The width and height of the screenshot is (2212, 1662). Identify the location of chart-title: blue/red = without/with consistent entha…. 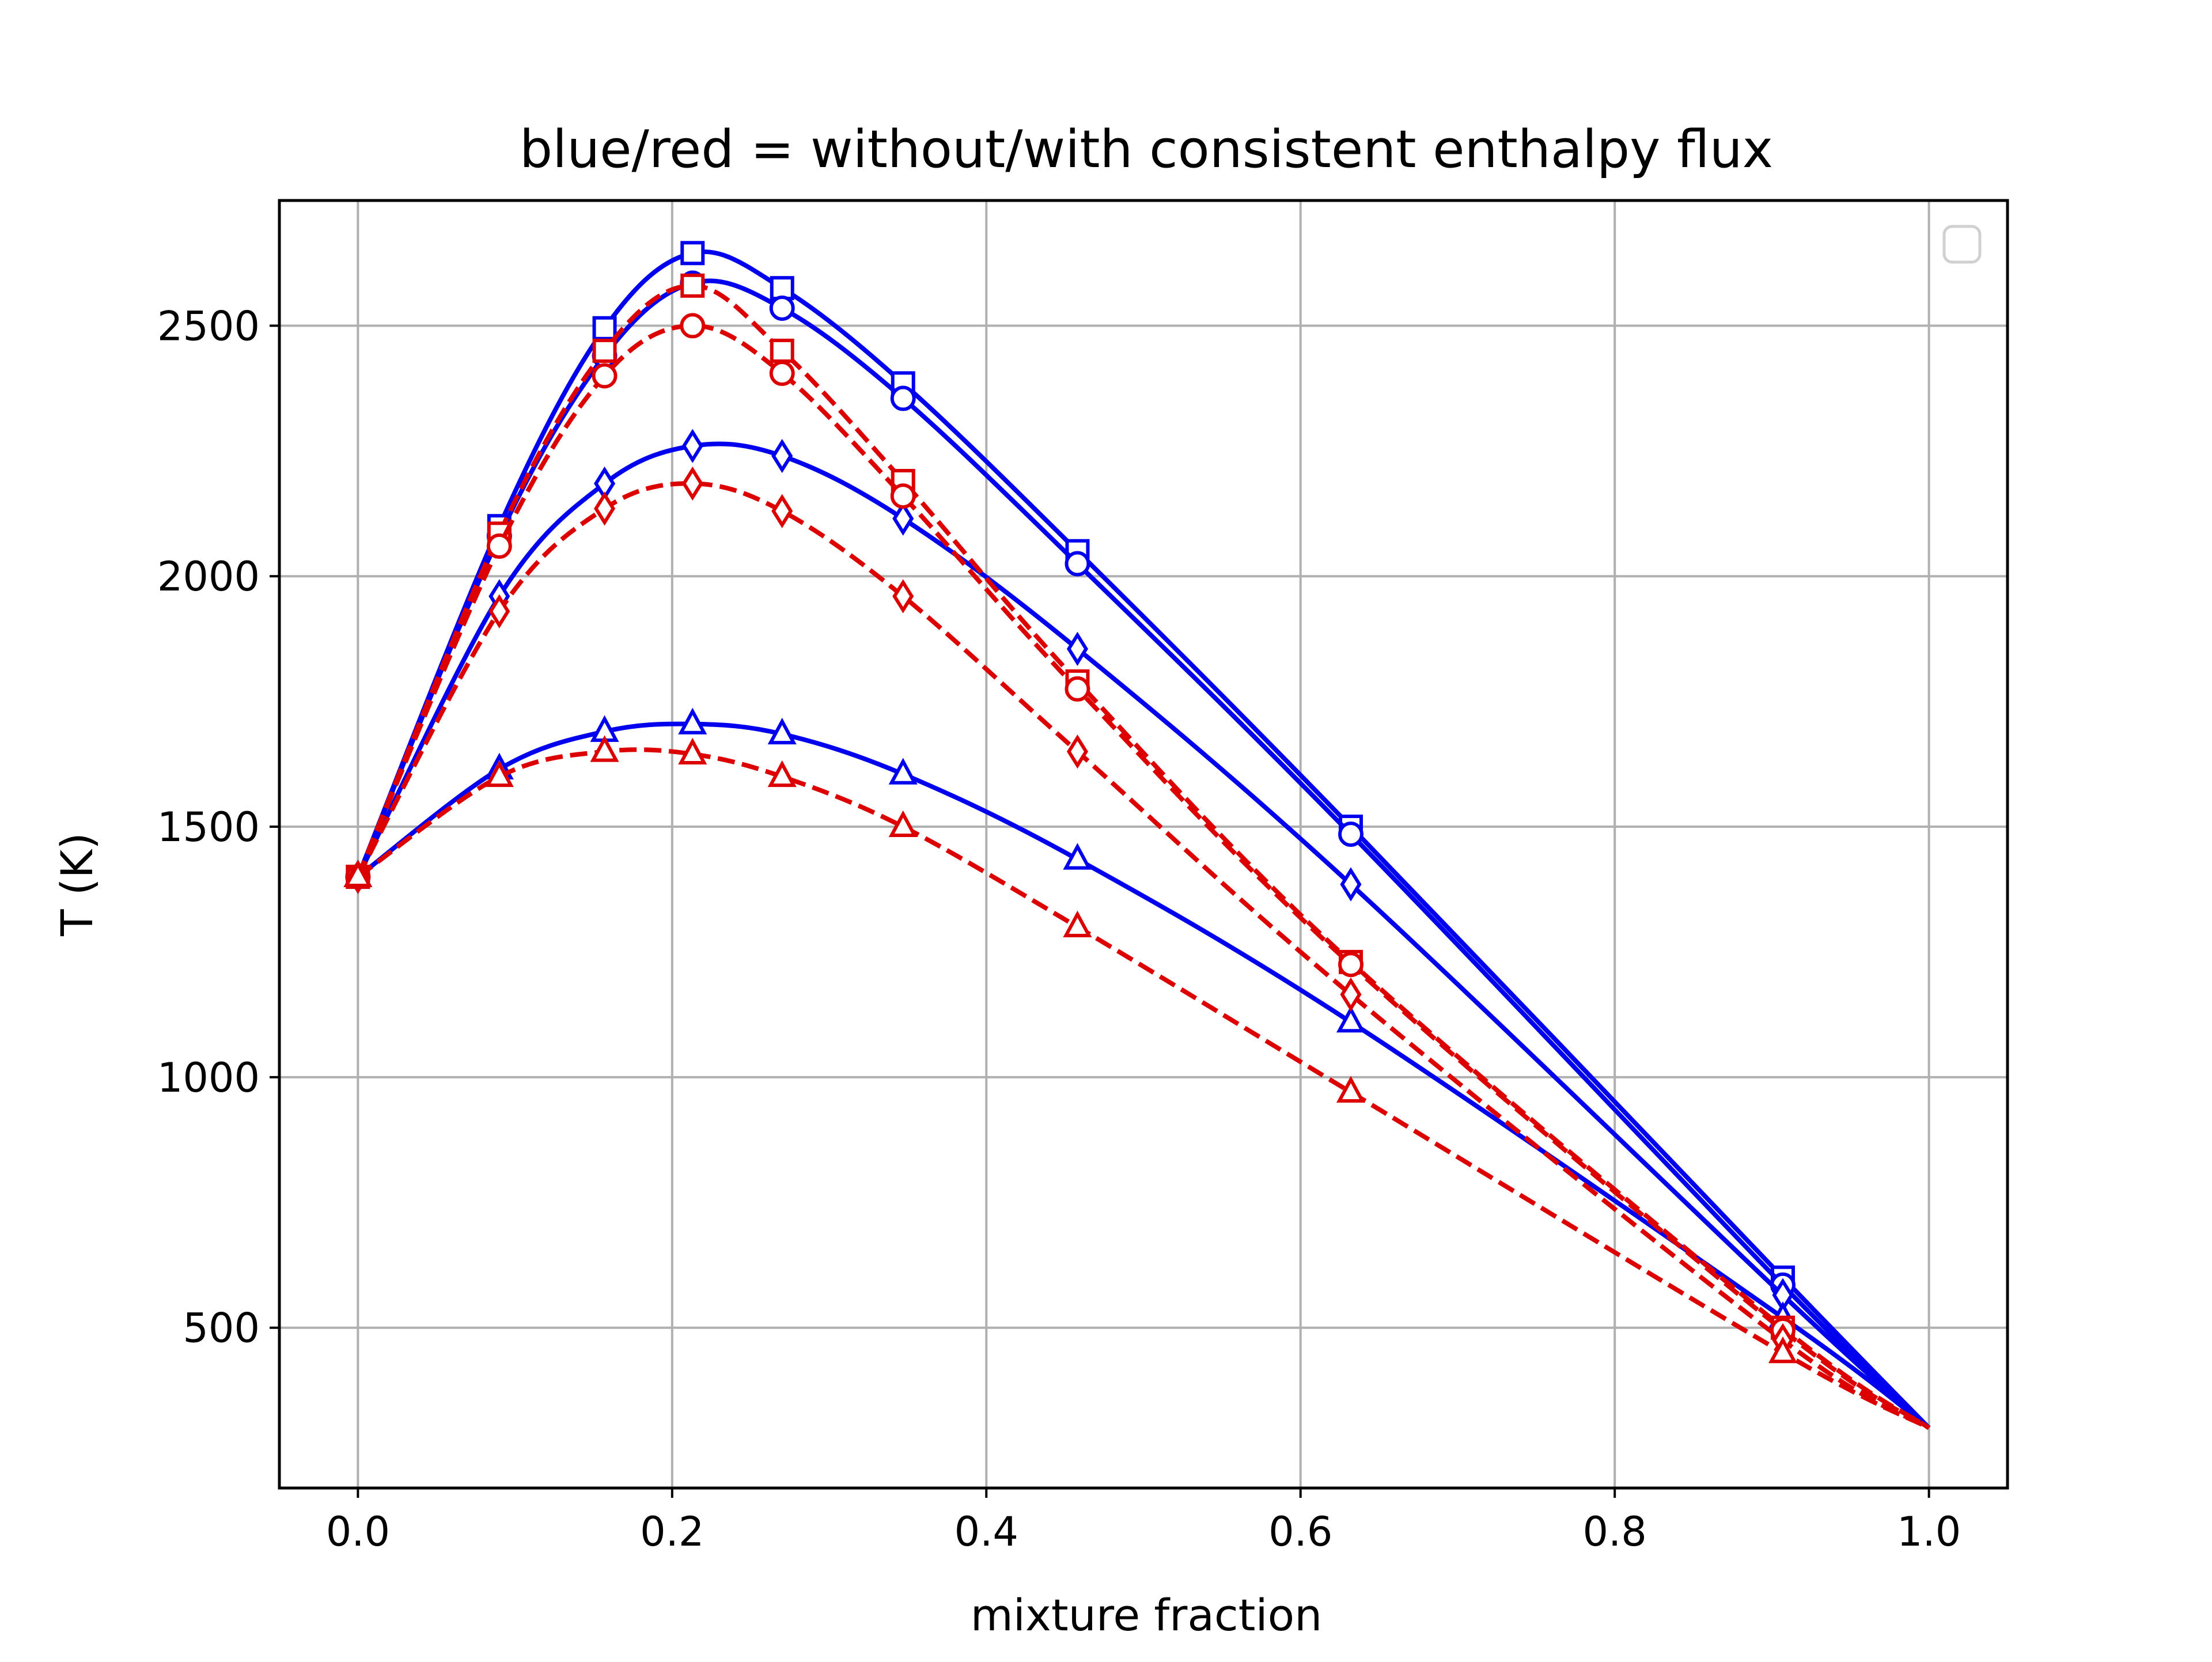
(1146, 150).